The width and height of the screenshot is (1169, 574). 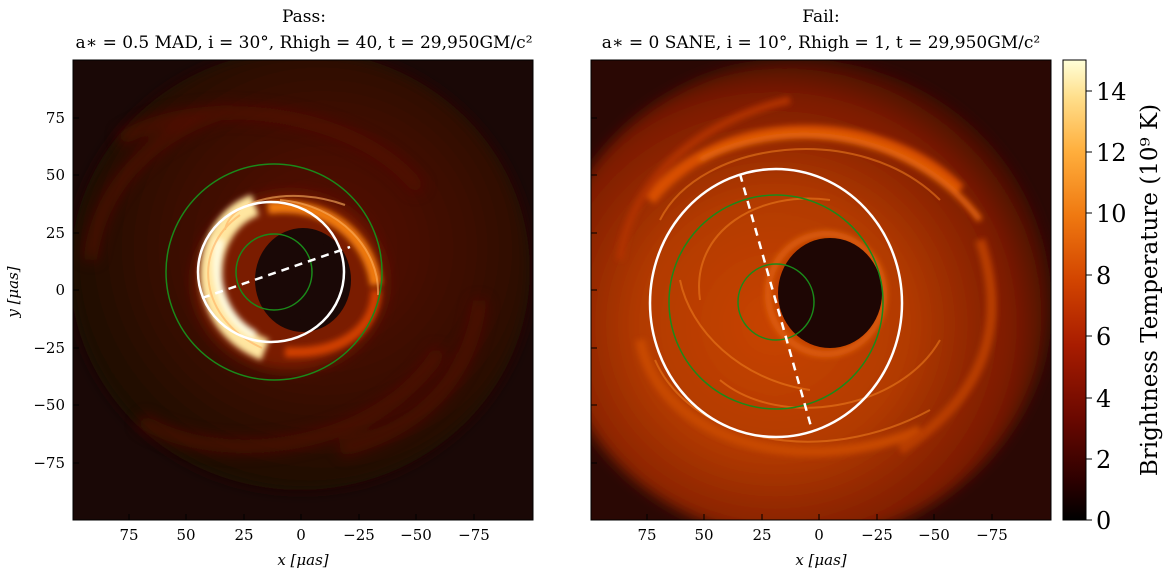 I want to click on right-xtick-label: 50, so click(x=703, y=535).